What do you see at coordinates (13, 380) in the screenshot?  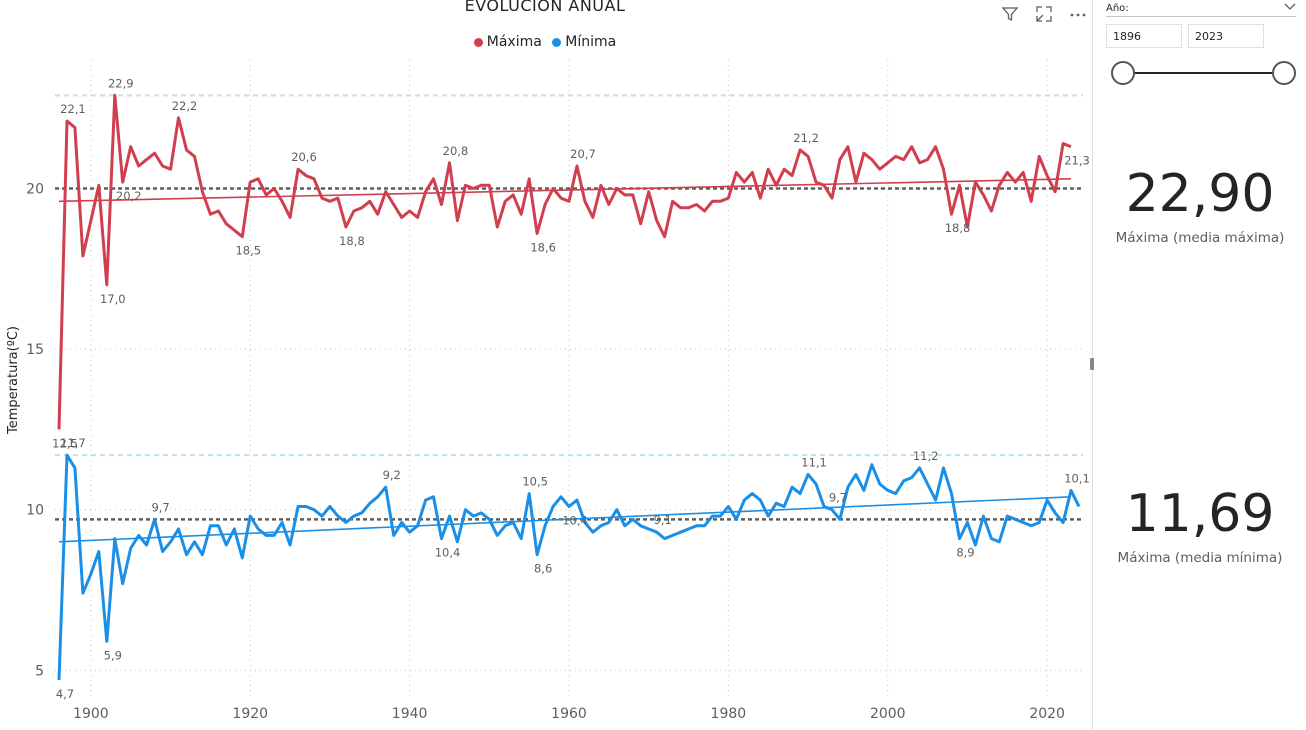 I see `y-axis-label: Temperatura(ºC)` at bounding box center [13, 380].